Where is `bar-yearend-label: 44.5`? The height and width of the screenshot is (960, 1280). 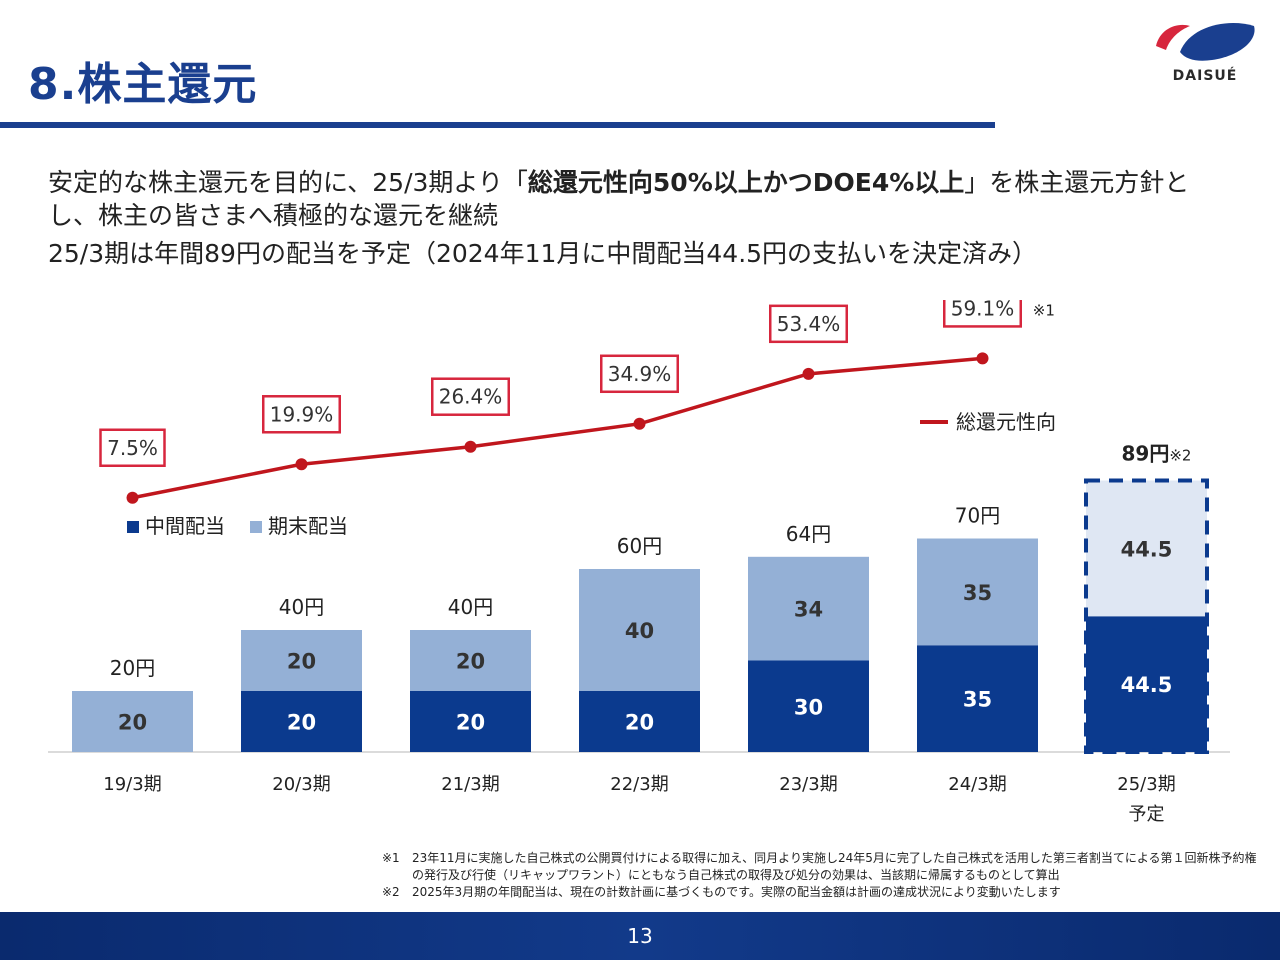
bar-yearend-label: 44.5 is located at coordinates (1147, 549).